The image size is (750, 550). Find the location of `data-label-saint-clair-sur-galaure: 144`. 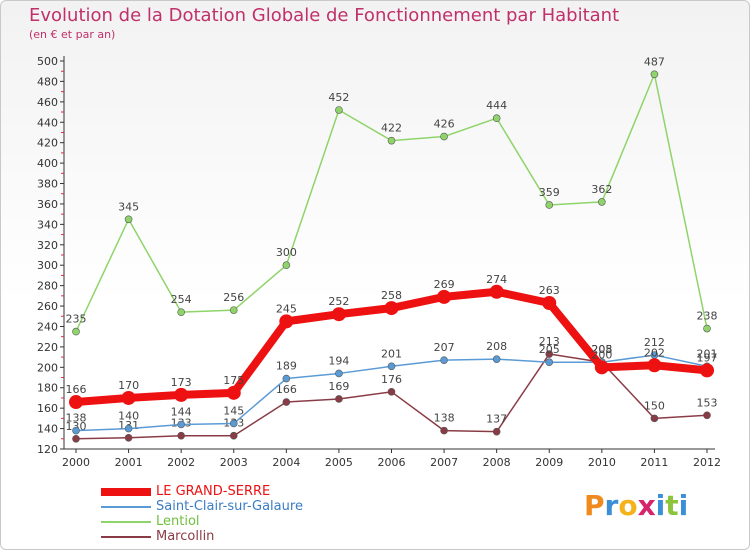

data-label-saint-clair-sur-galaure: 144 is located at coordinates (181, 411).